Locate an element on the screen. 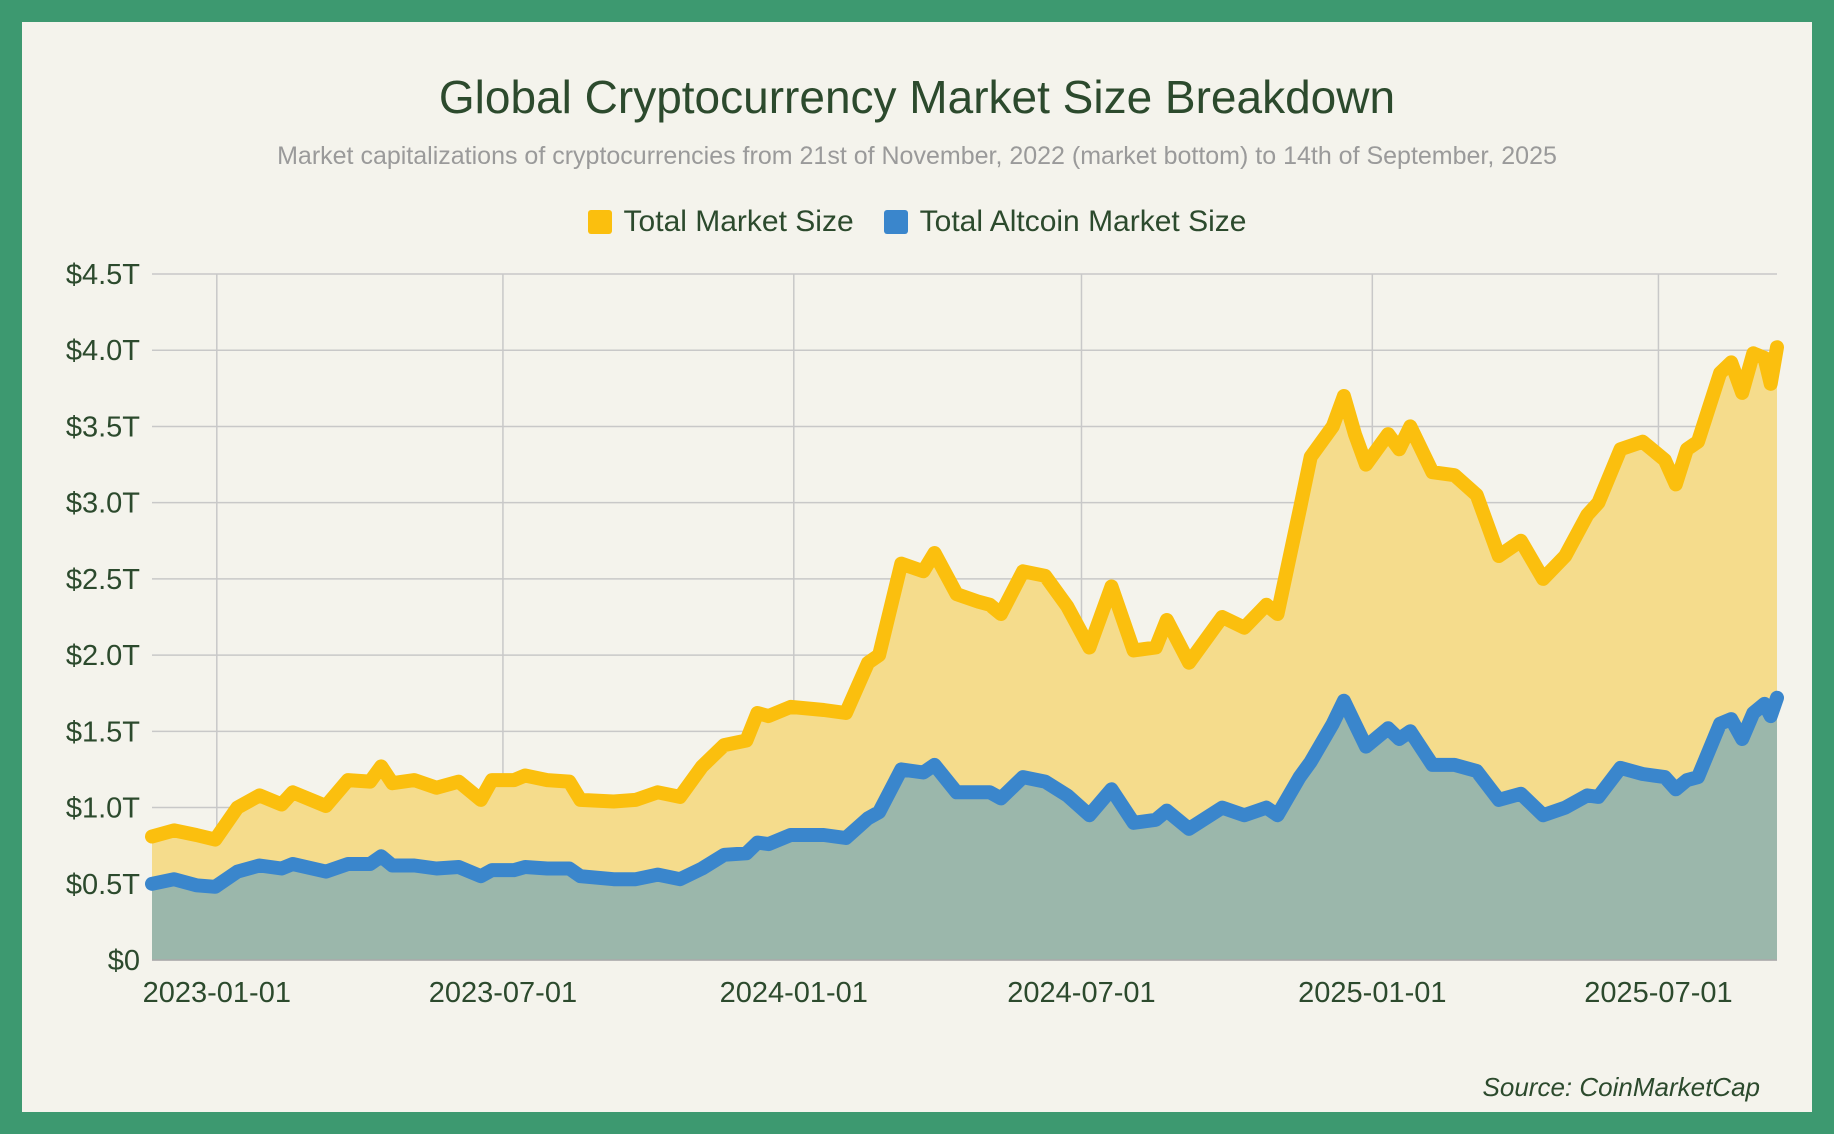  y-tick-label: $0 is located at coordinates (124, 961).